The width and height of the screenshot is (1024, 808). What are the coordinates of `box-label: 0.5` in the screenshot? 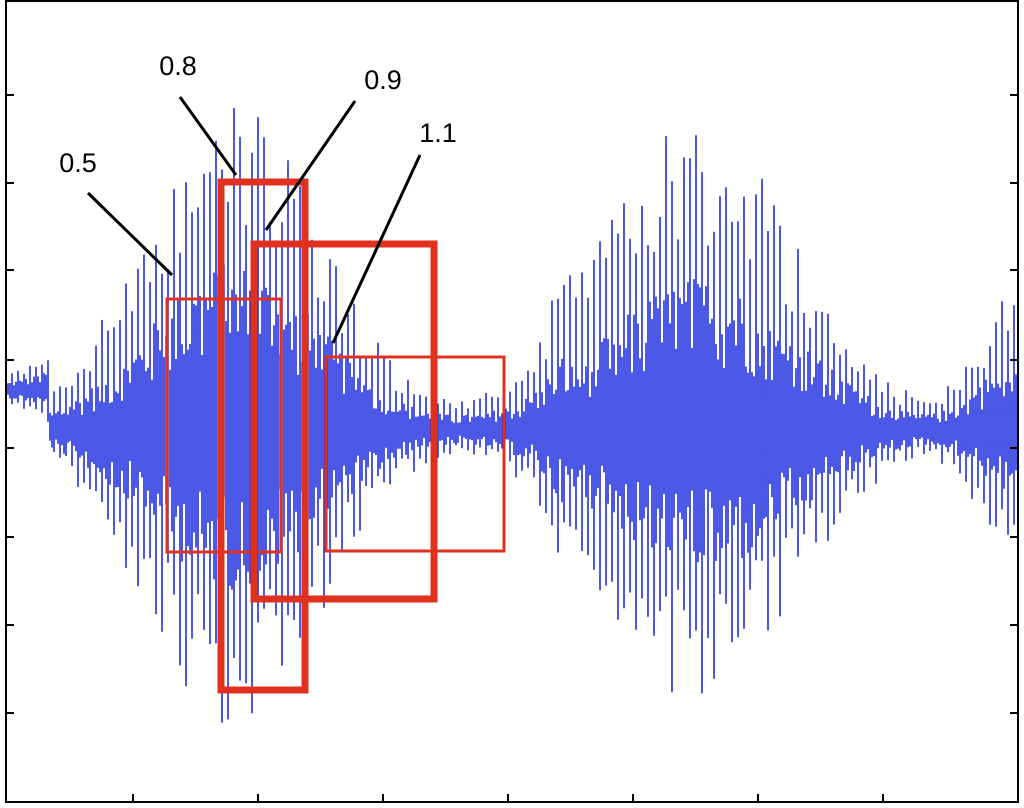 It's located at (78, 163).